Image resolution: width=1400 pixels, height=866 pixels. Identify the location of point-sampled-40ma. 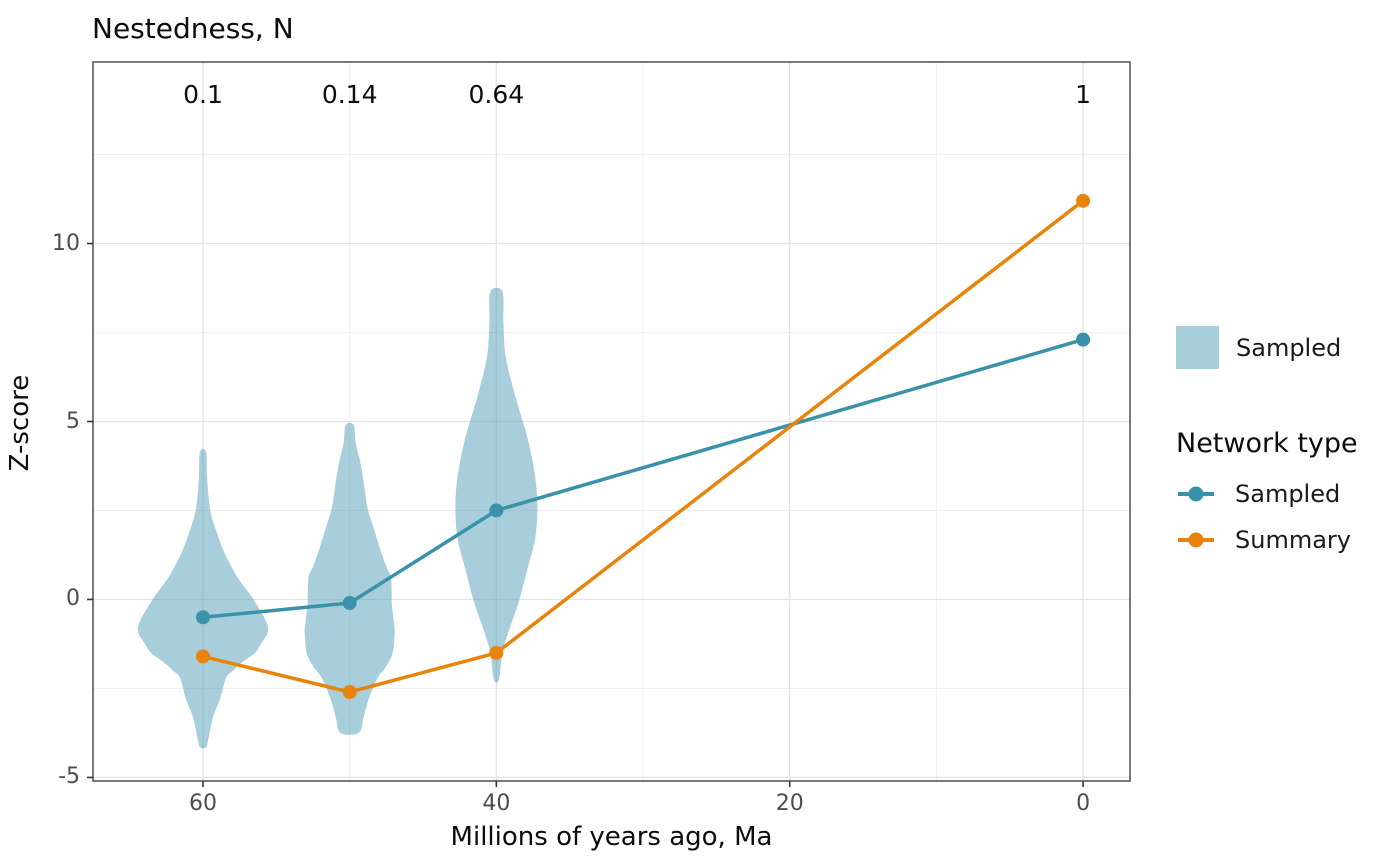
(496, 510).